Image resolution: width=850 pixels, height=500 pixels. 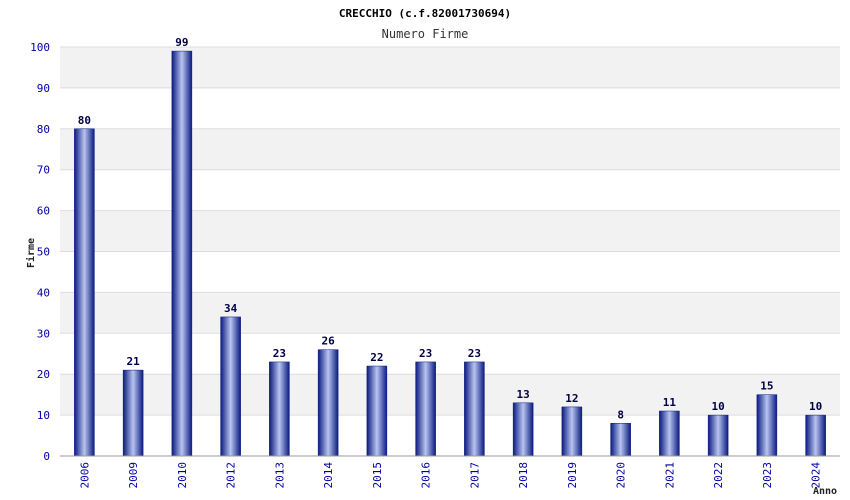 What do you see at coordinates (84, 475) in the screenshot?
I see `x-tick-label: 2006` at bounding box center [84, 475].